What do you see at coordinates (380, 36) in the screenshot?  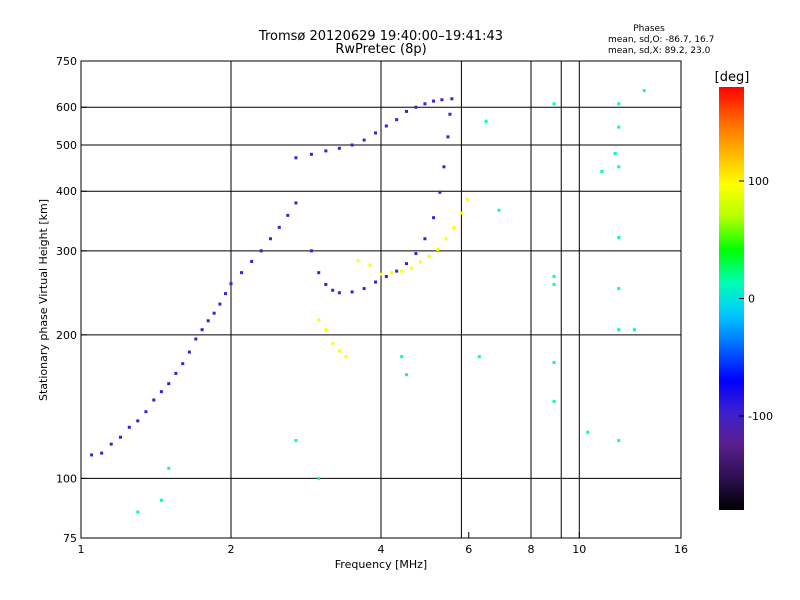 I see `chart-title: Tromsø 20120629 19:40:00–19:41:43` at bounding box center [380, 36].